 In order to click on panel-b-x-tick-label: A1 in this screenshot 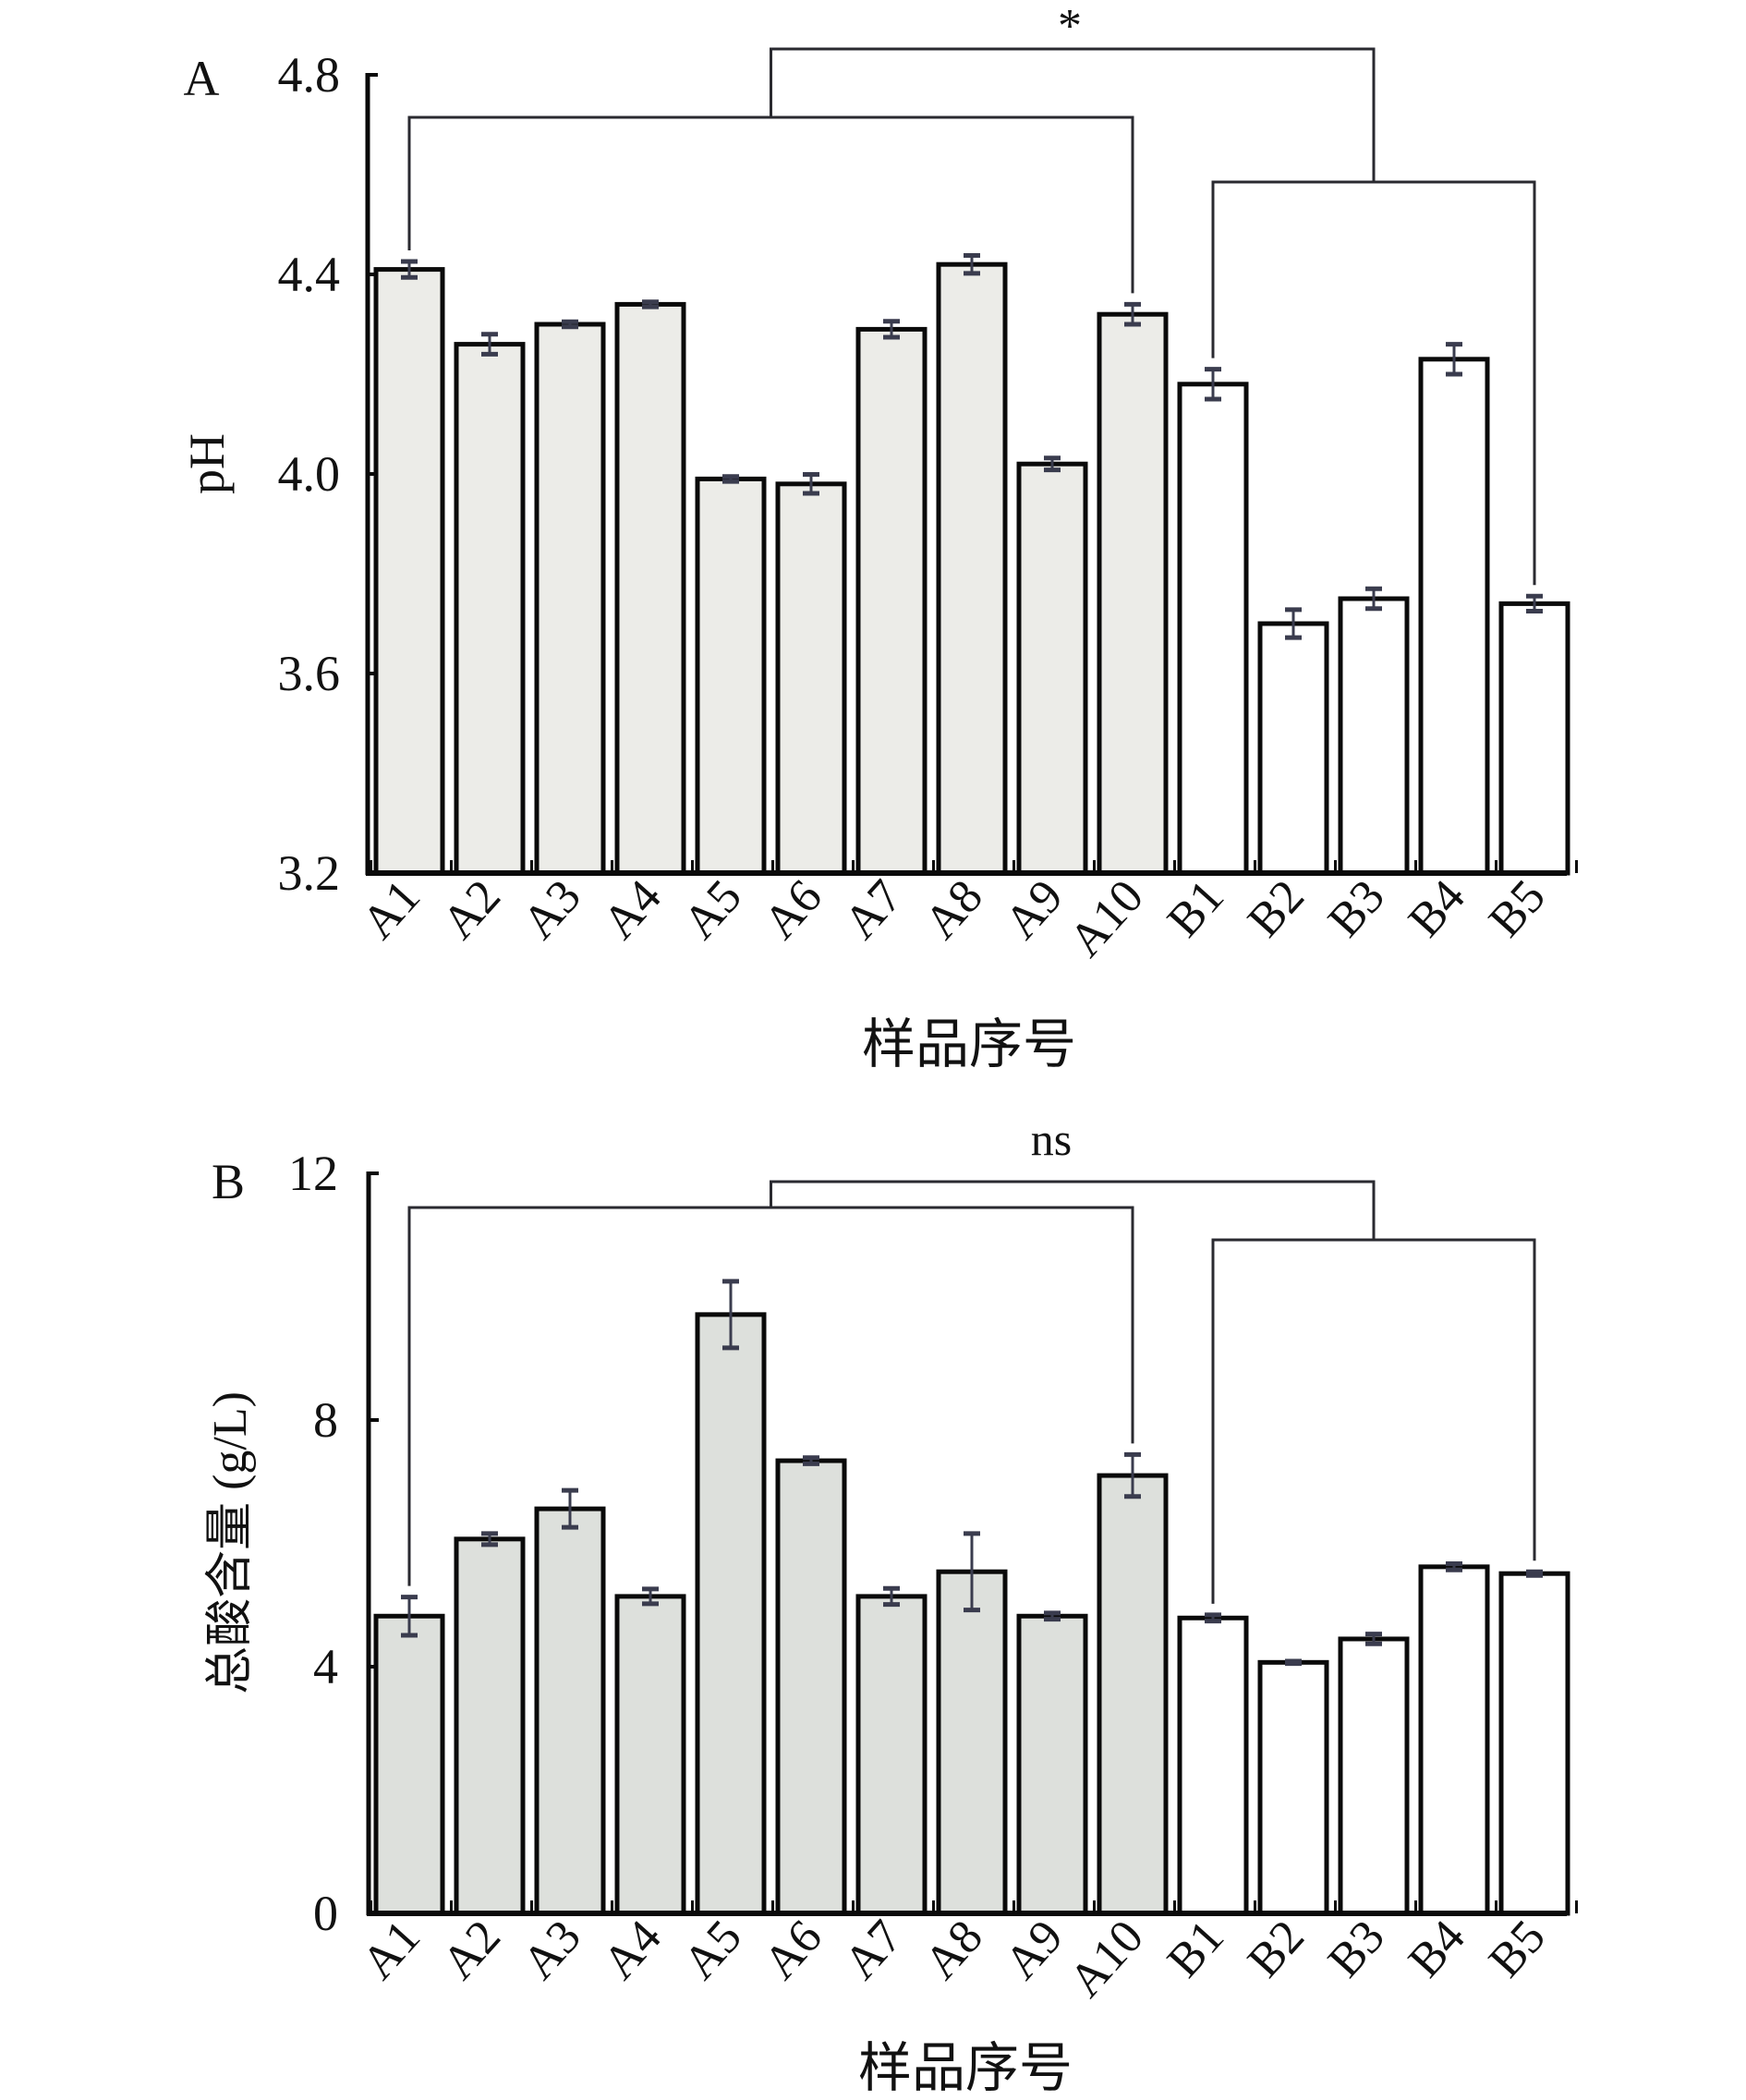, I will do `click(391, 1950)`.